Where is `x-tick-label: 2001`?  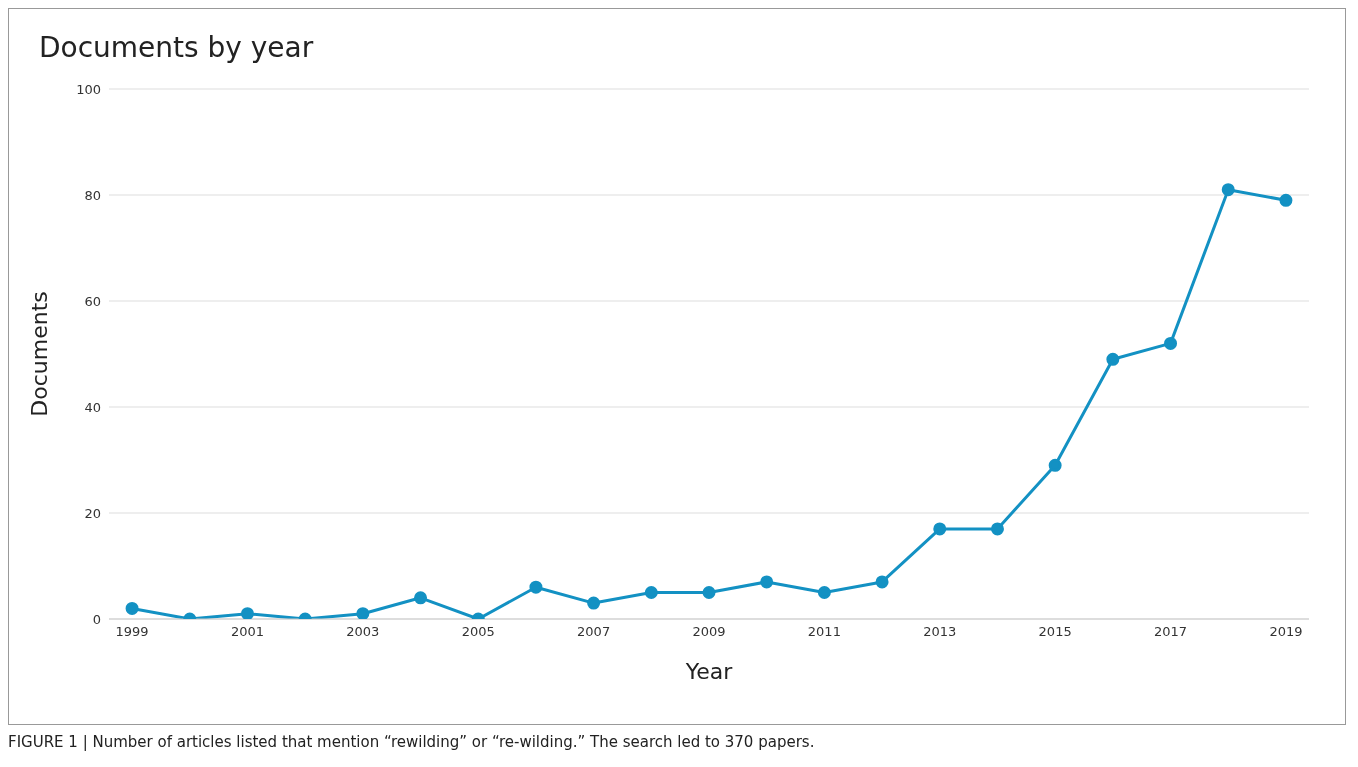 x-tick-label: 2001 is located at coordinates (247, 632).